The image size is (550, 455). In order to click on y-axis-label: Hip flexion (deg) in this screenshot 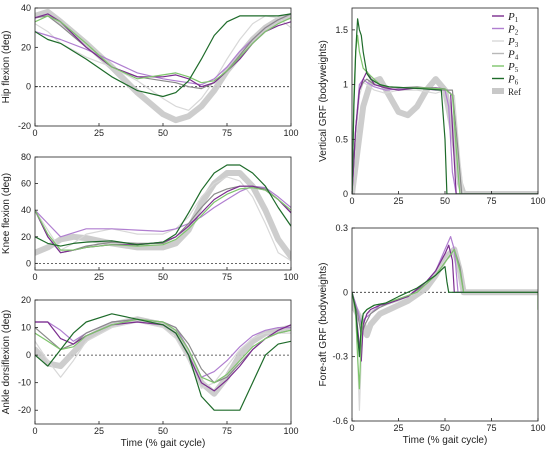, I will do `click(6, 67)`.